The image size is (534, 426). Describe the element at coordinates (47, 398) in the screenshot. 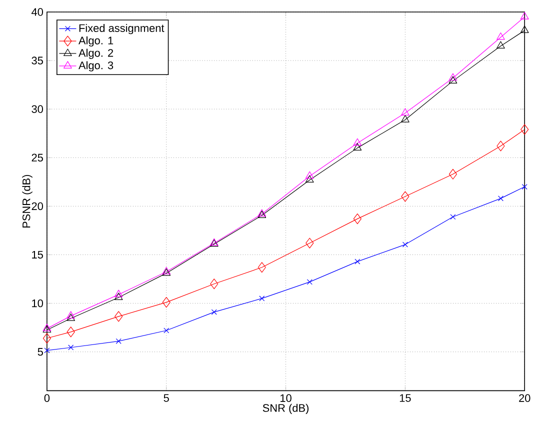

I see `x-tick-label: 0` at that location.